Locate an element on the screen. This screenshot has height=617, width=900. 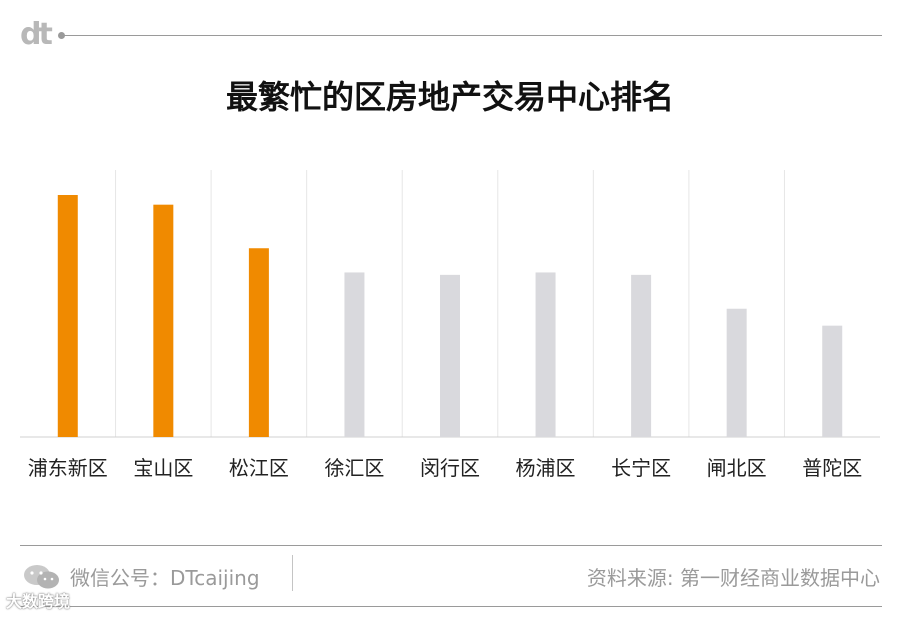
footer-rule-top is located at coordinates (451, 545).